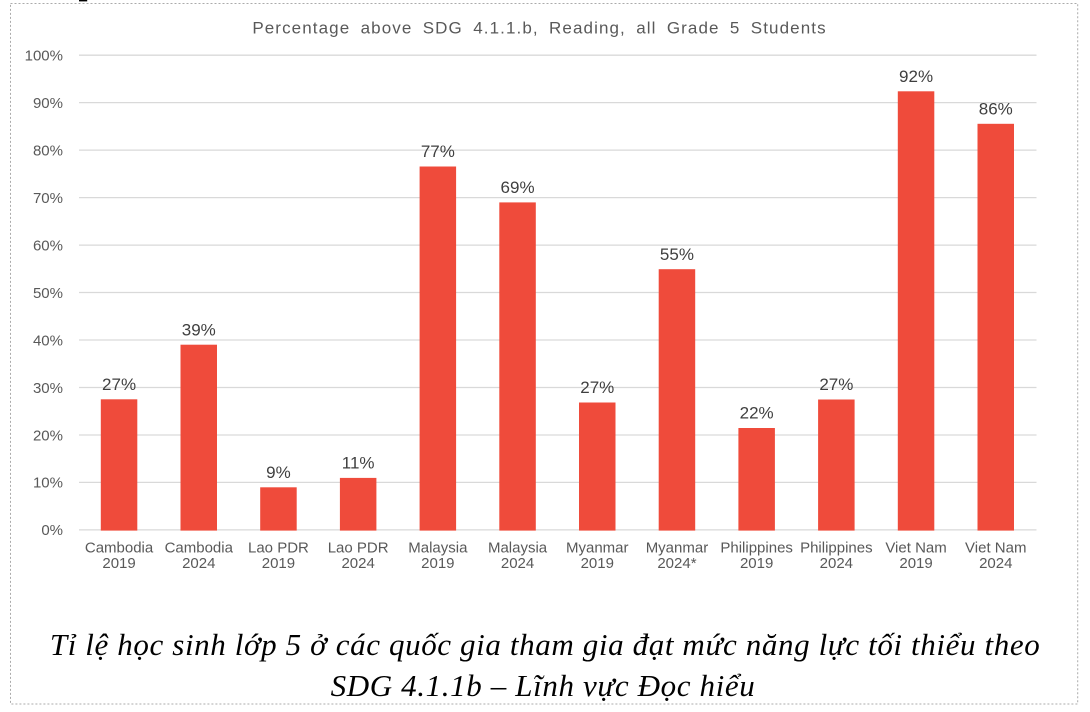 Image resolution: width=1090 pixels, height=712 pixels. I want to click on svg-text: 2024*, so click(676, 563).